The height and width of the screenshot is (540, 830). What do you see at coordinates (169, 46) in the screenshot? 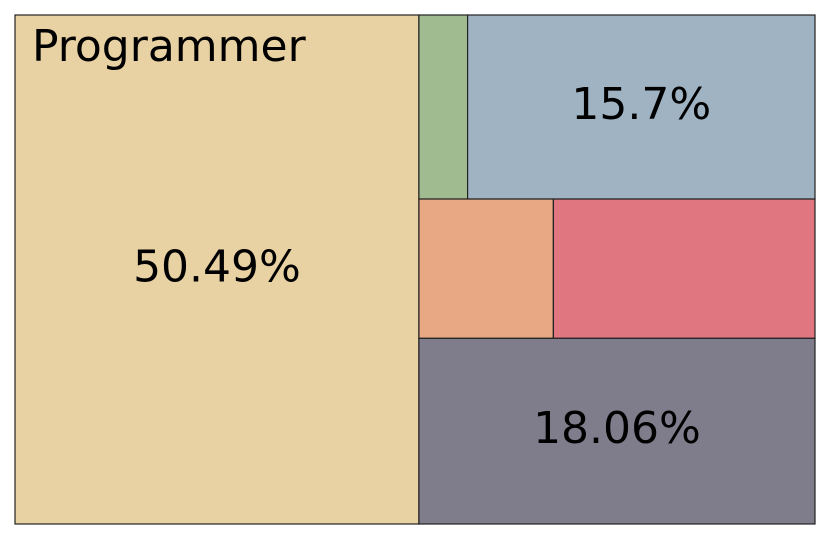
I see `category-label: Programmer` at bounding box center [169, 46].